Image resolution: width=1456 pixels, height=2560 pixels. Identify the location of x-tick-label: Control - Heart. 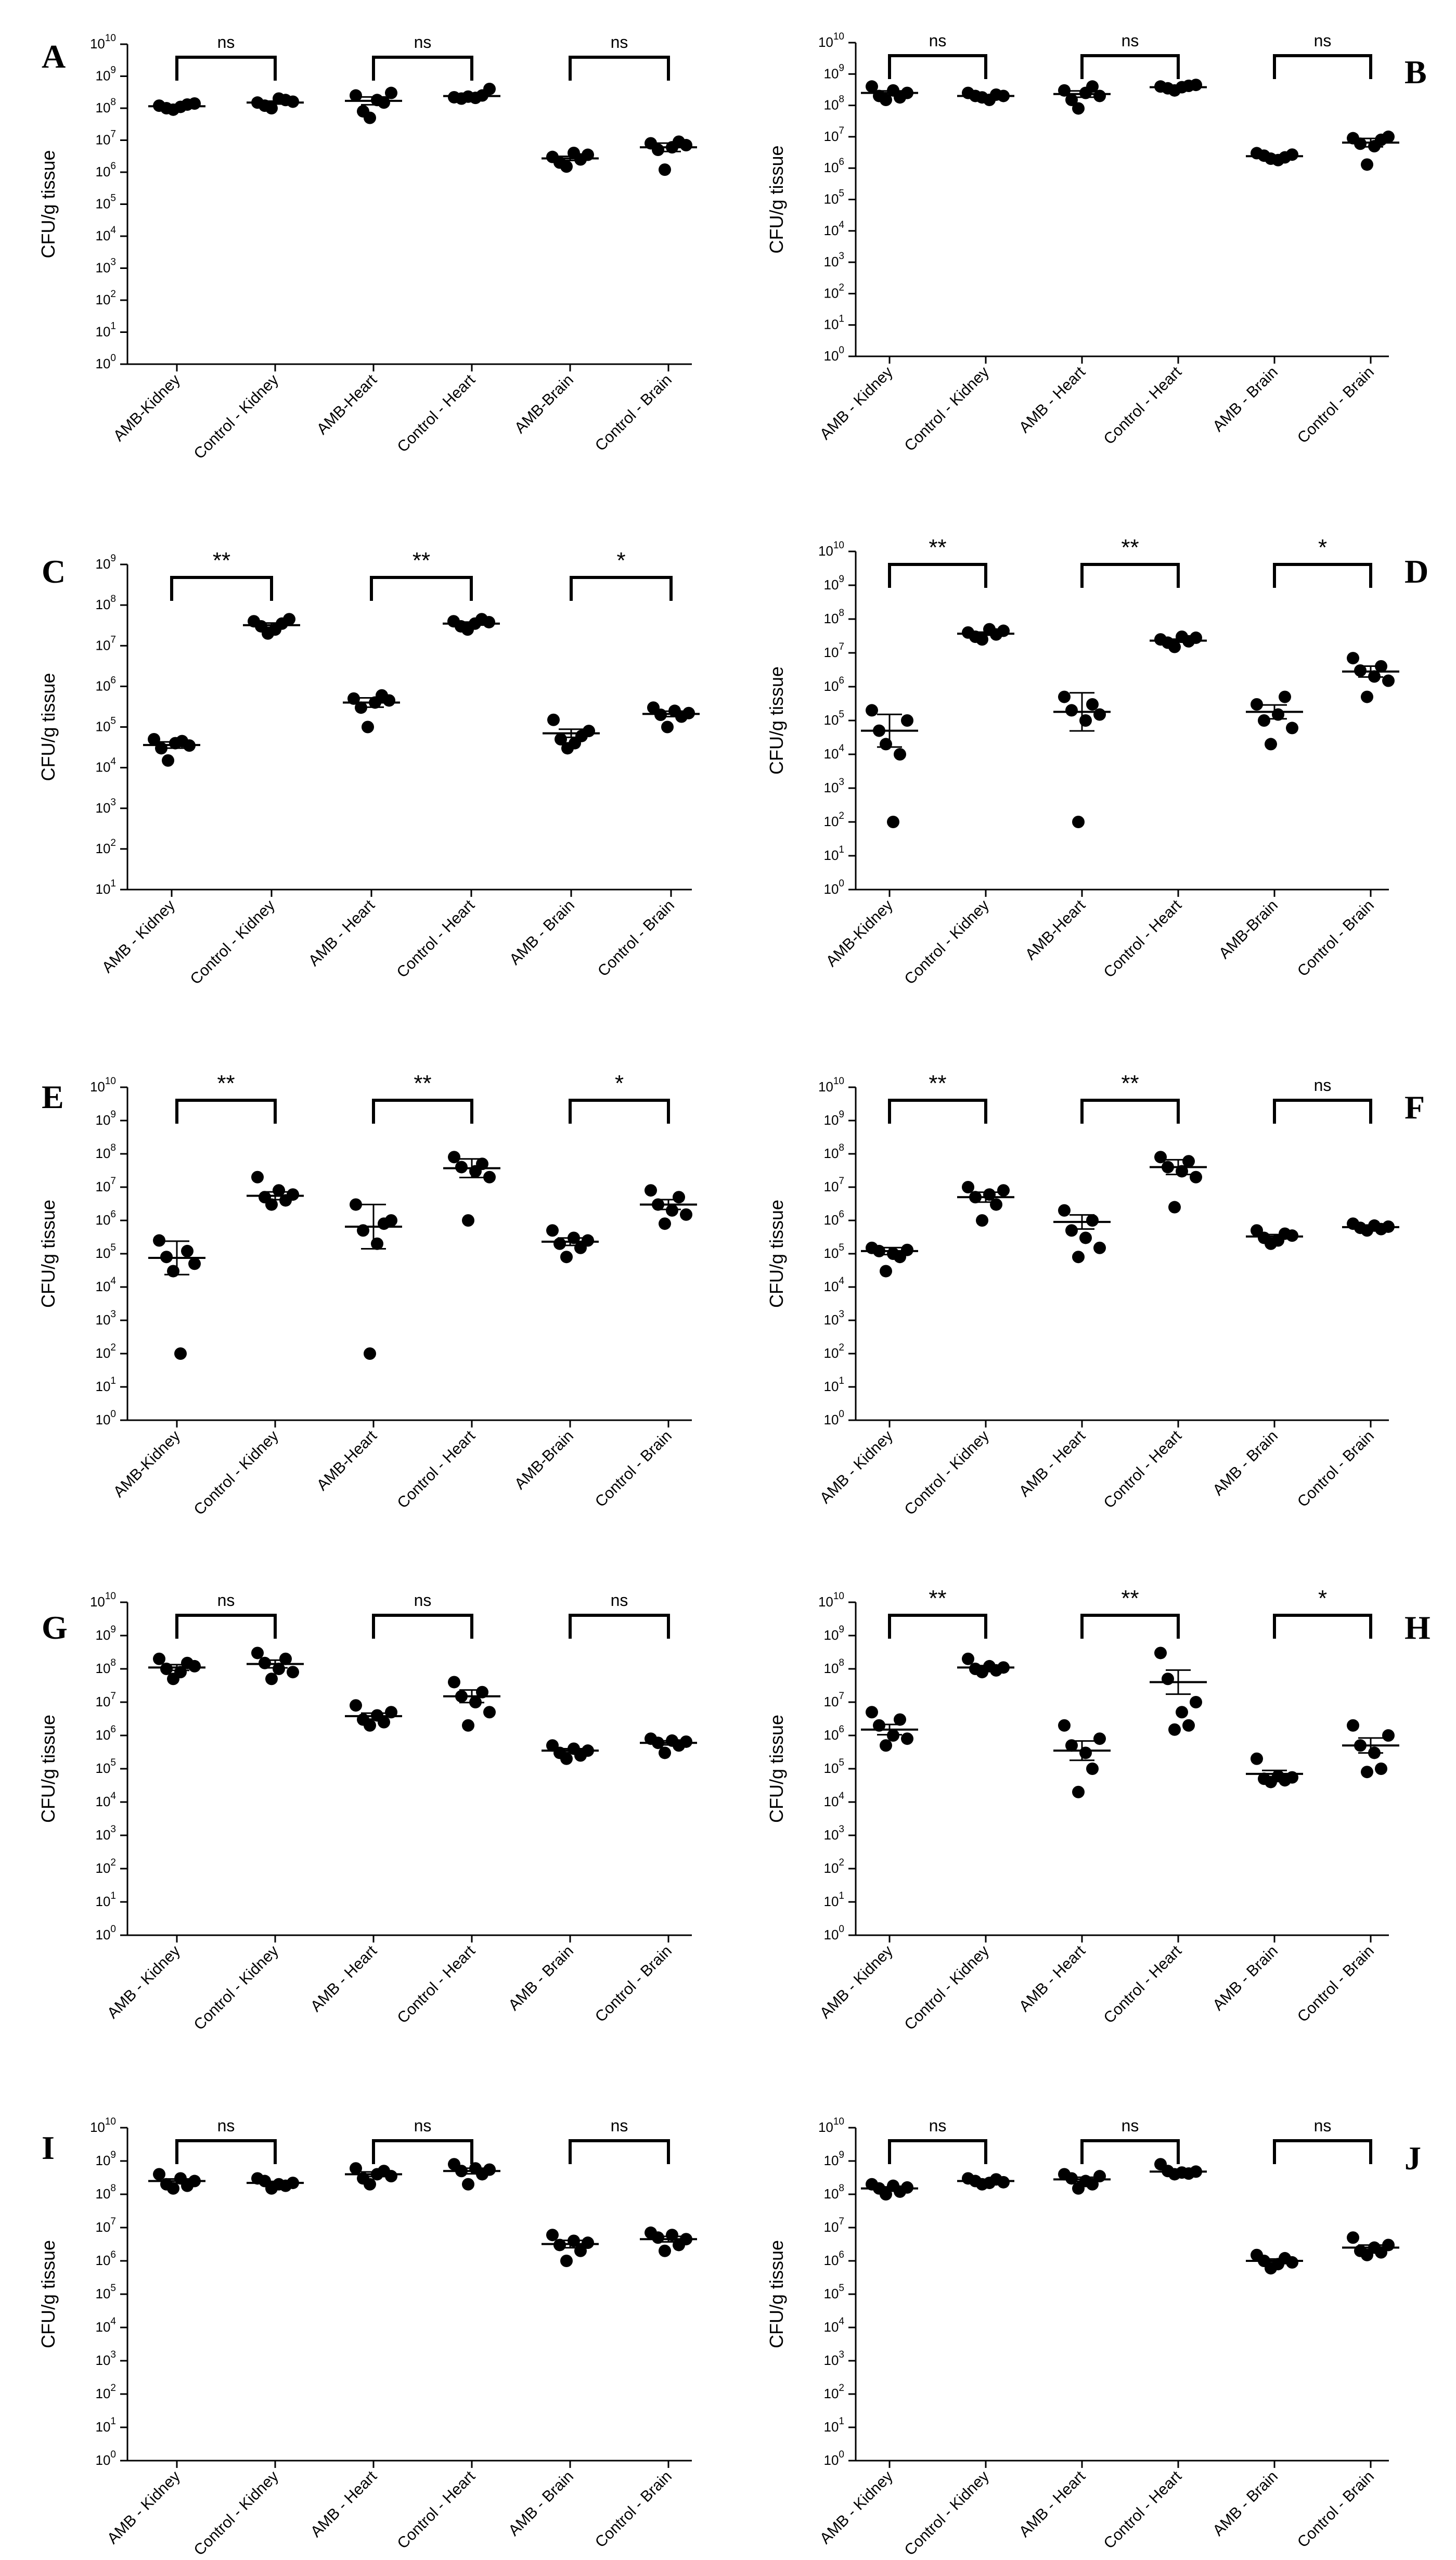
(437, 938).